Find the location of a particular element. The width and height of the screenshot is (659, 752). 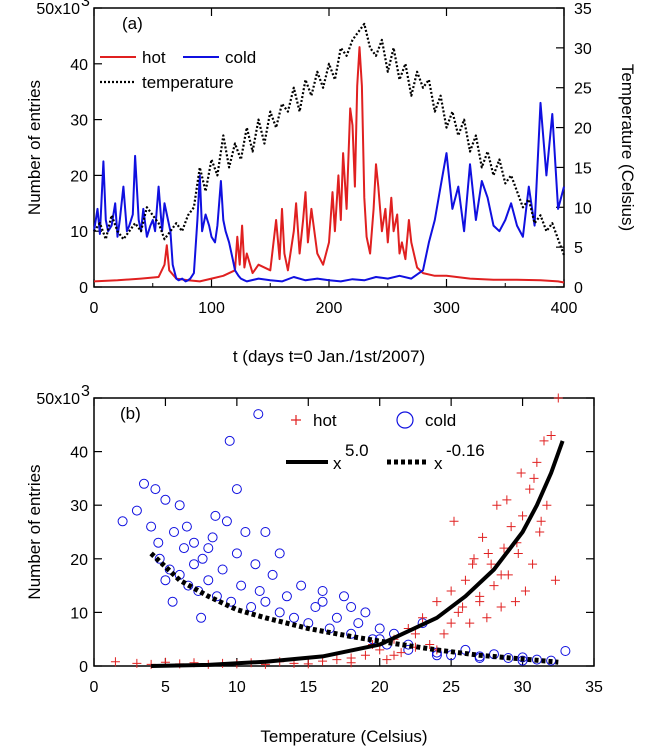

y-tick-label-b: 40 is located at coordinates (79, 453).